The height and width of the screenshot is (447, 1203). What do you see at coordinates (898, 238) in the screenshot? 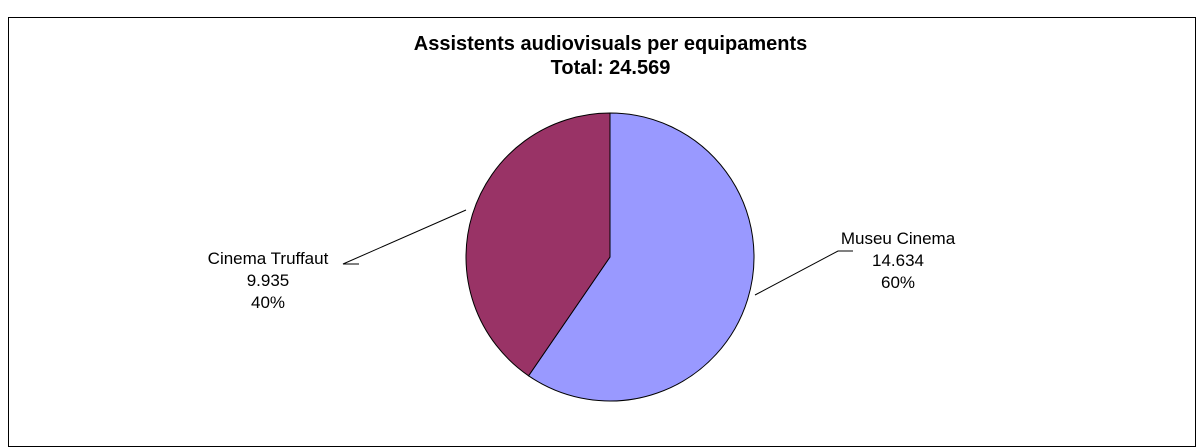
I see `slice-name-label: Museu Cinema` at bounding box center [898, 238].